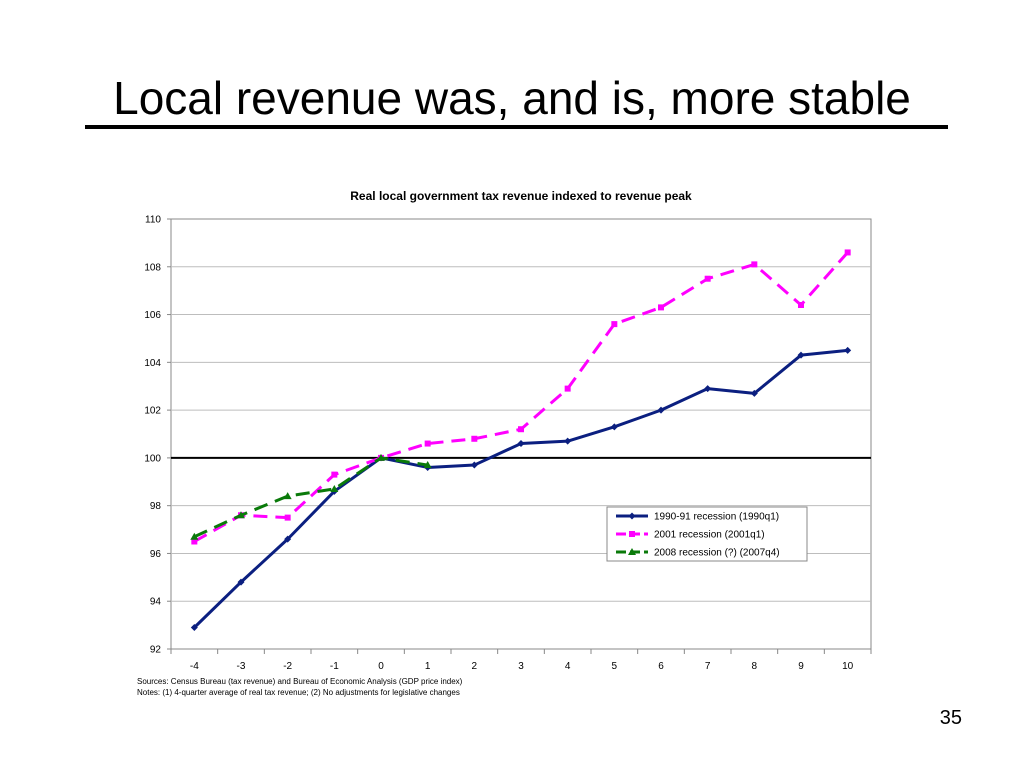  Describe the element at coordinates (334, 666) in the screenshot. I see `x-tick-label: -1` at that location.